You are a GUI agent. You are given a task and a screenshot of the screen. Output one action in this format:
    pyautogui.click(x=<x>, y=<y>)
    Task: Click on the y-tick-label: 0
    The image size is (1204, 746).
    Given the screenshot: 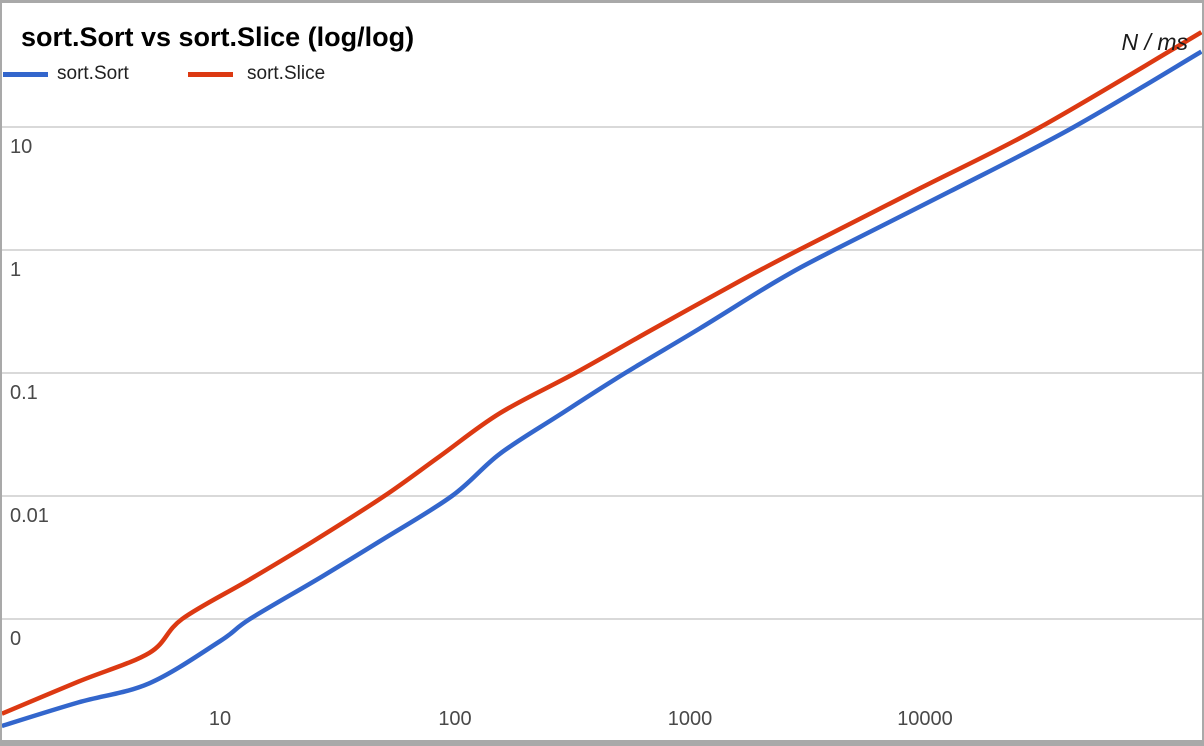 What is the action you would take?
    pyautogui.click(x=16, y=639)
    